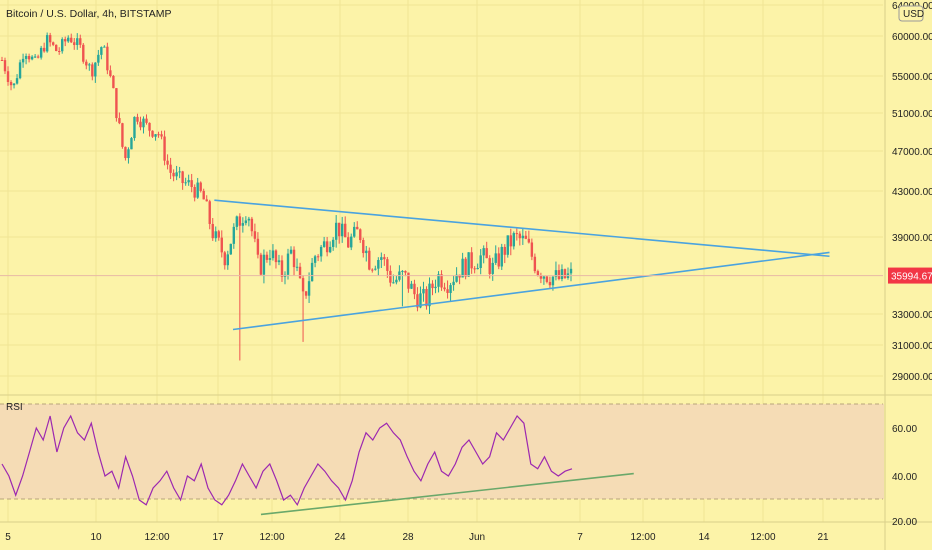 The width and height of the screenshot is (932, 550). I want to click on rsi-tick-label: 20.00, so click(904, 522).